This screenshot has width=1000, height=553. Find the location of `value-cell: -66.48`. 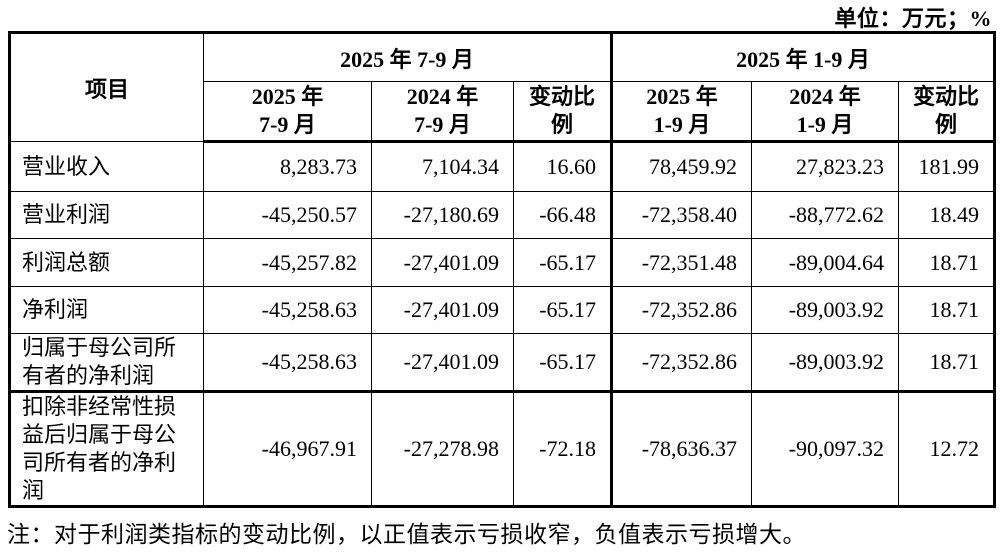

value-cell: -66.48 is located at coordinates (562, 215).